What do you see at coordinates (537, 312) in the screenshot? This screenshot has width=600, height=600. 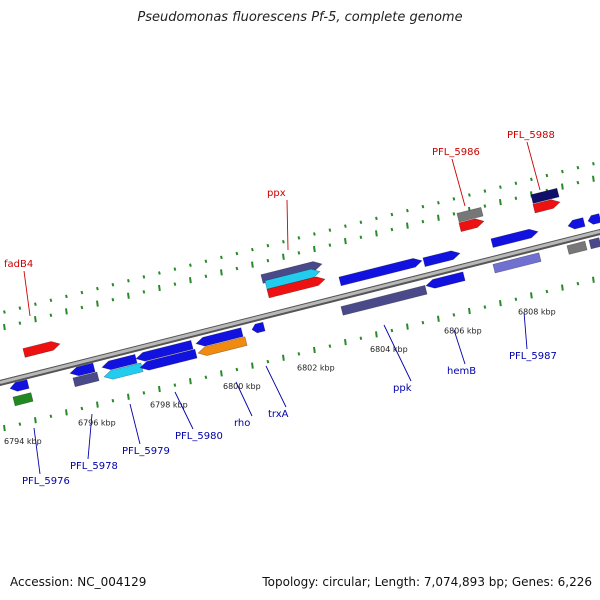 I see `tick-label: 6808 kbp` at bounding box center [537, 312].